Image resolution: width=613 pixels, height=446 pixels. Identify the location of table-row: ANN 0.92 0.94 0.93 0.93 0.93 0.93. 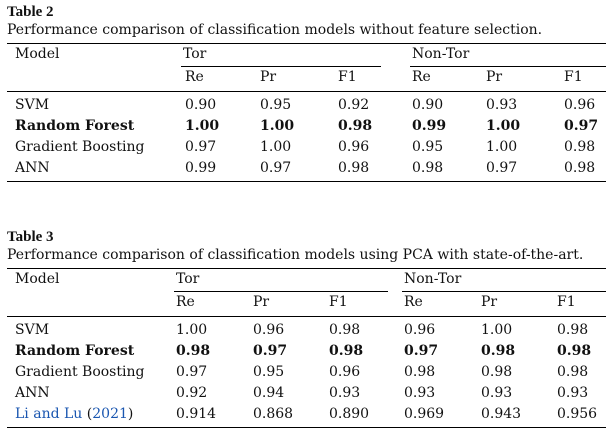
(306, 393).